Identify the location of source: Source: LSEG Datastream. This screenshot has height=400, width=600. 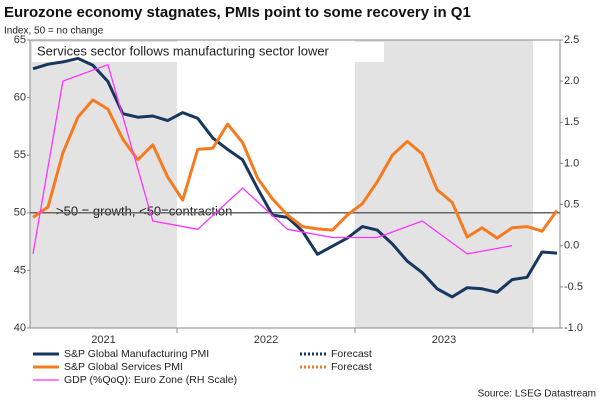
(537, 394).